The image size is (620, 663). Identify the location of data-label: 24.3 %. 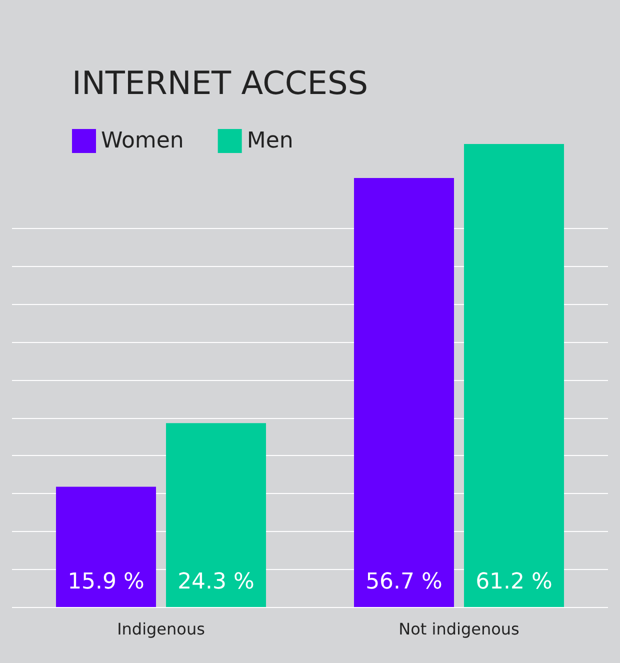
(216, 582).